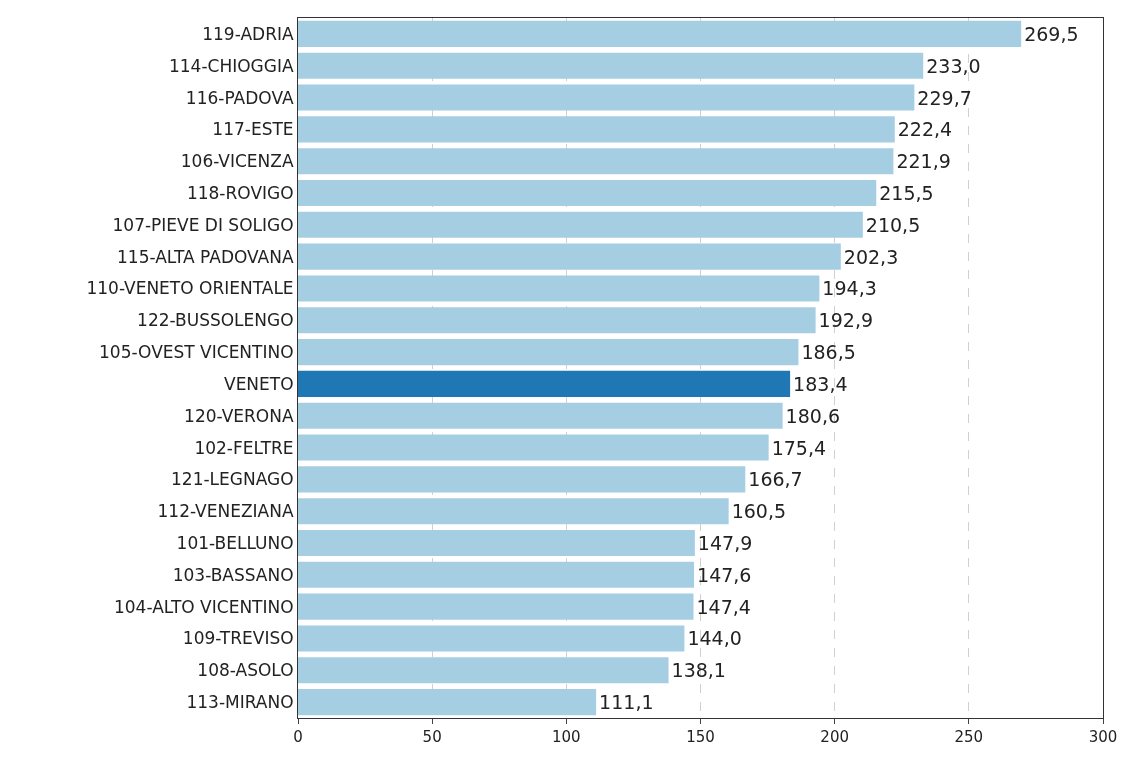  I want to click on y-tick-label: 115-ALTA PADOVANA, so click(205, 256).